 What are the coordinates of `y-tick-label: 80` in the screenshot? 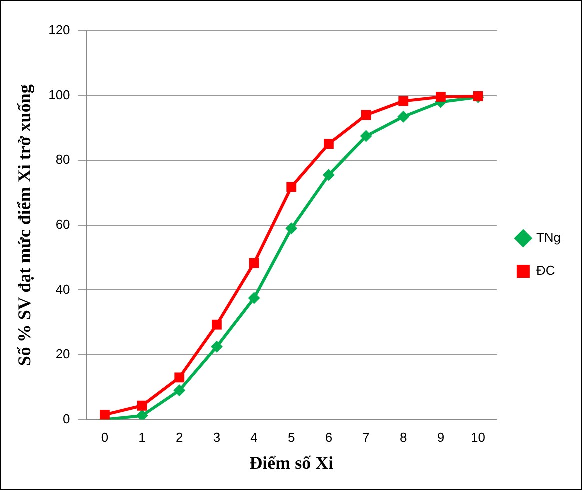 It's located at (63, 160).